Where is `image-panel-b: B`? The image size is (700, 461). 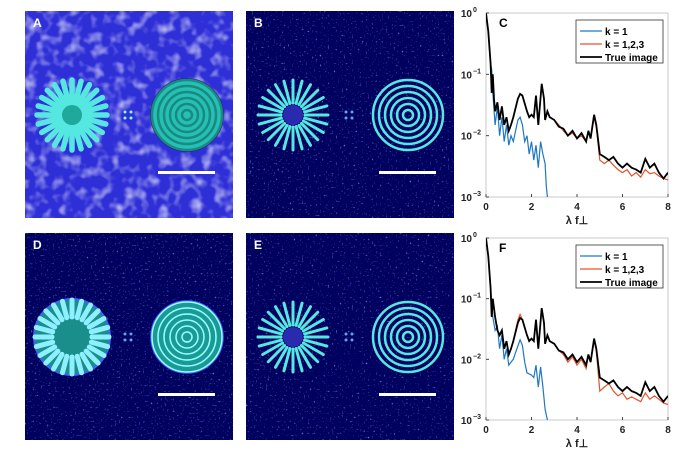 image-panel-b: B is located at coordinates (350, 114).